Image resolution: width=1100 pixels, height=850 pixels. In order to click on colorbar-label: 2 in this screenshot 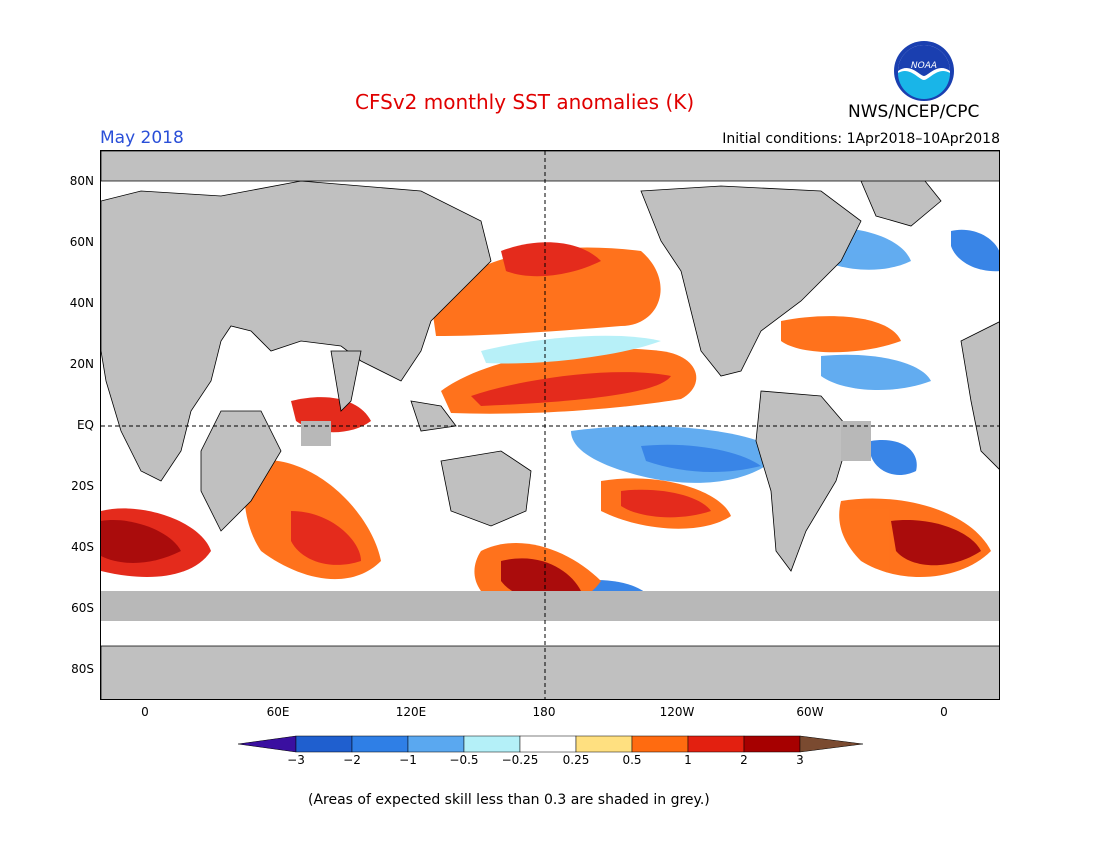, I will do `click(744, 760)`.